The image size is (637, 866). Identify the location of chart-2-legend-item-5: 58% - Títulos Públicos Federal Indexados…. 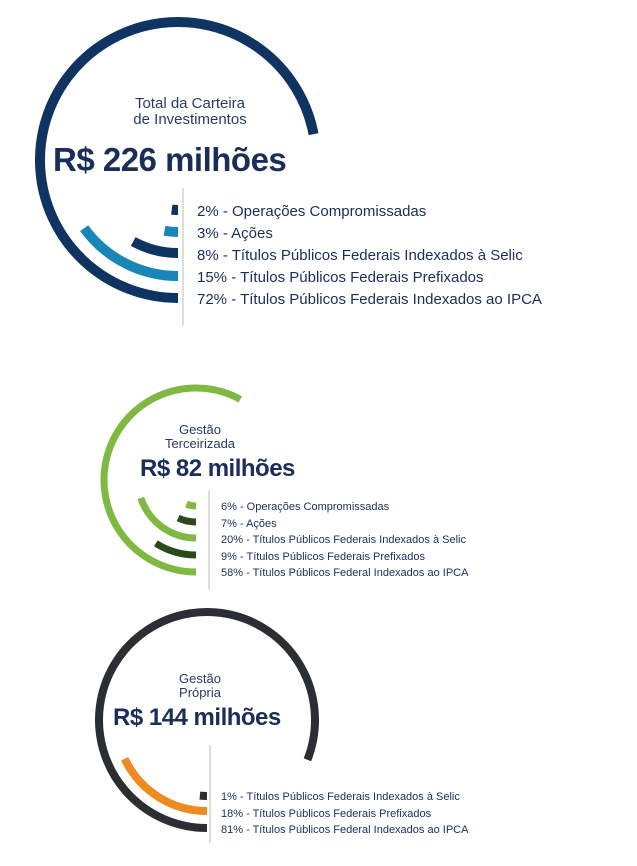
(345, 573).